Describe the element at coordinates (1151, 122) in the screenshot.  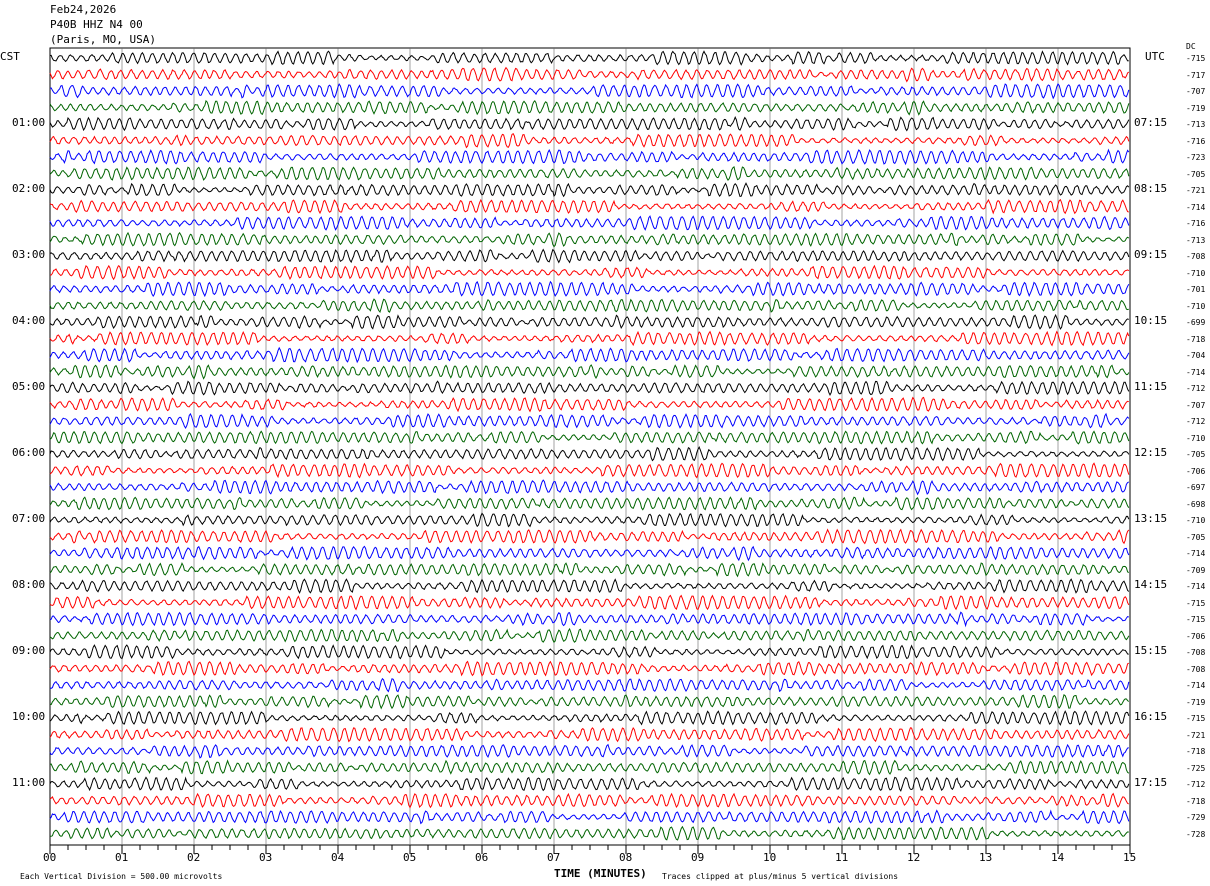
I see `right-hour-label: 07:15` at that location.